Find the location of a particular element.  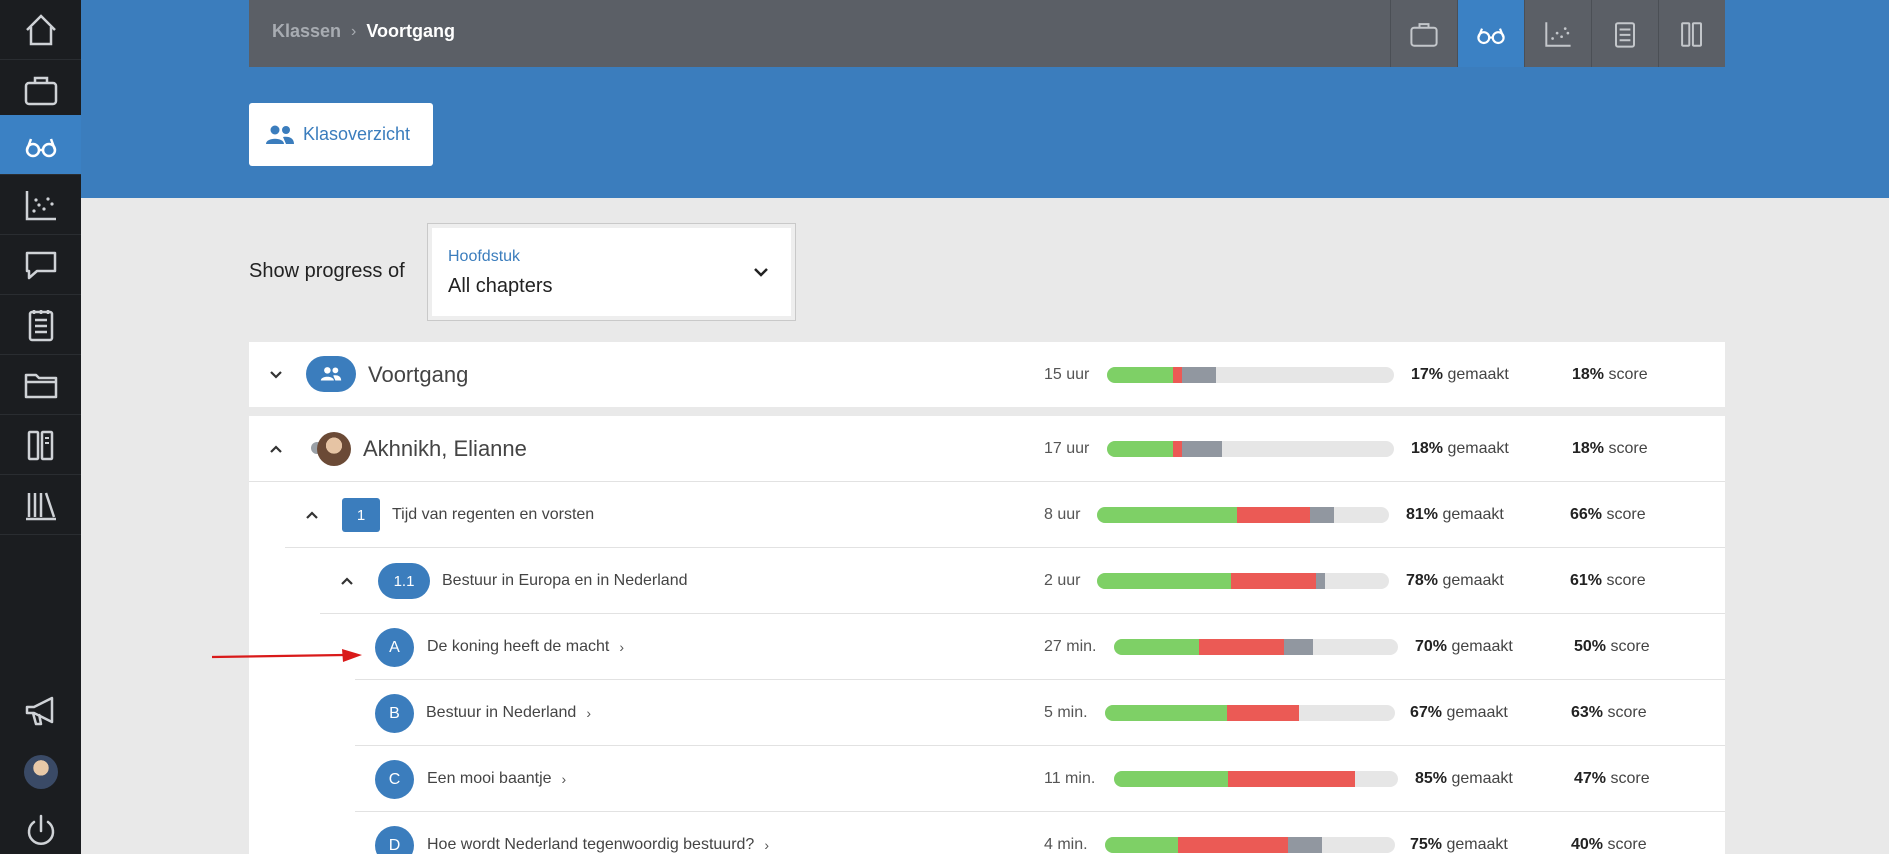

score-percentage: 40% score is located at coordinates (1609, 845).